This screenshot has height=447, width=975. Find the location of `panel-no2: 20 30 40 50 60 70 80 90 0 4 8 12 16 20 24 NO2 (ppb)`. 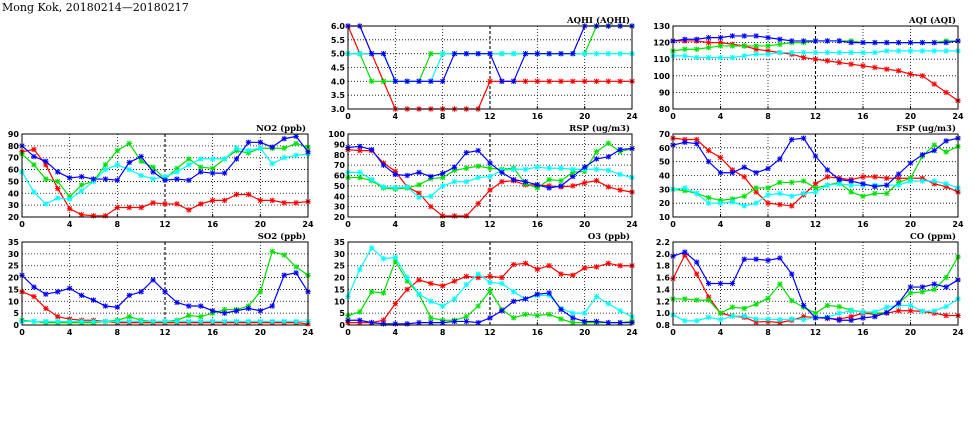

panel-no2: 20 30 40 50 60 70 80 90 0 4 8 12 16 20 24 NO2 (ppb) is located at coordinates (161, 176).